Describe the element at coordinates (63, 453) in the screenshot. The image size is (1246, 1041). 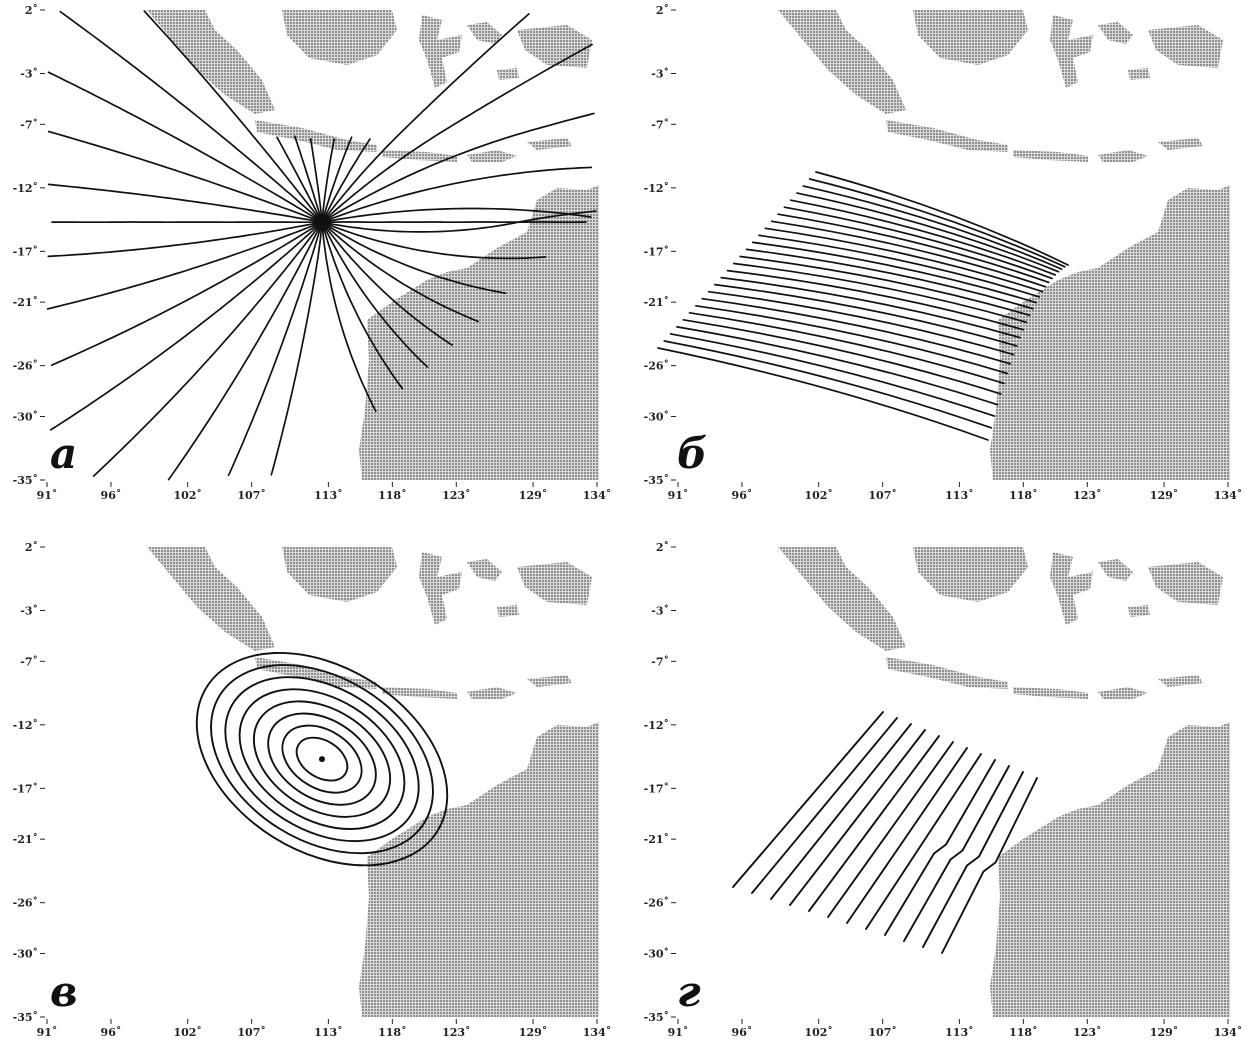
I see `panel-letter-a: а` at that location.